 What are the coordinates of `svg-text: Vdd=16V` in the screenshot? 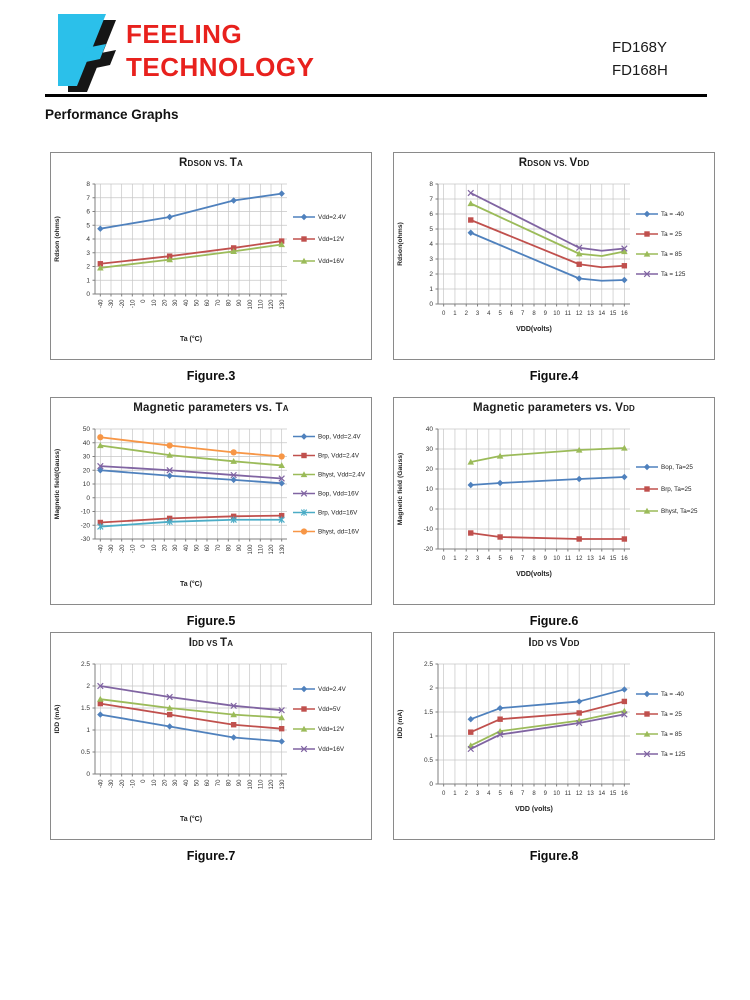 It's located at (331, 261).